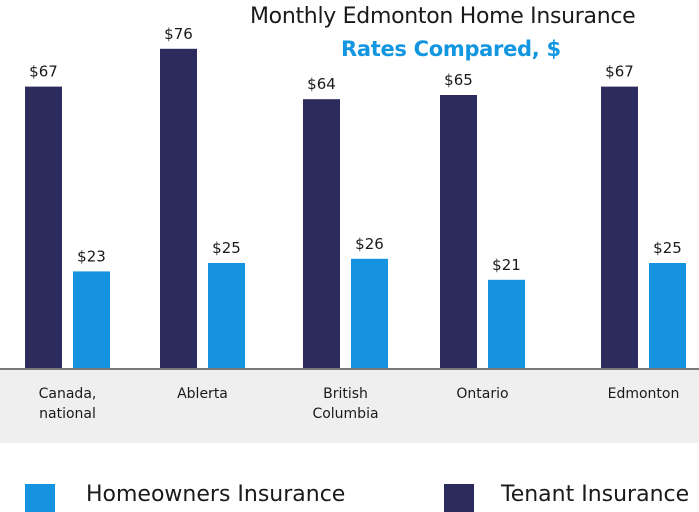 This screenshot has height=512, width=699. I want to click on x-tick-label-3: Ontario, so click(482, 394).